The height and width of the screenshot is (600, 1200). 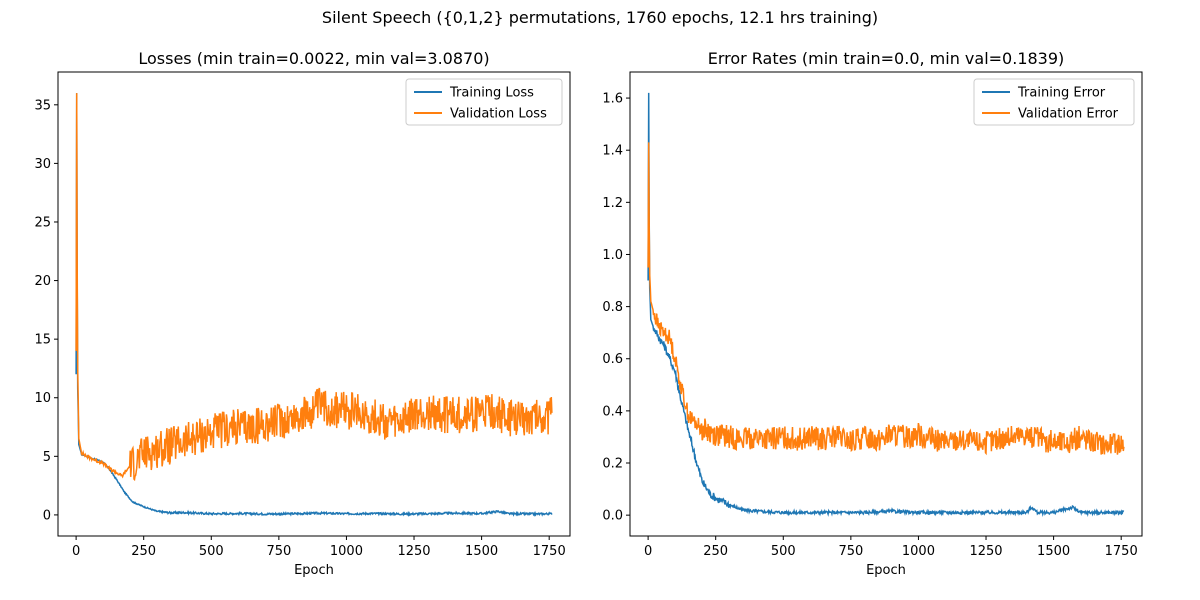 I want to click on y-tick-label: 1.0, so click(x=612, y=255).